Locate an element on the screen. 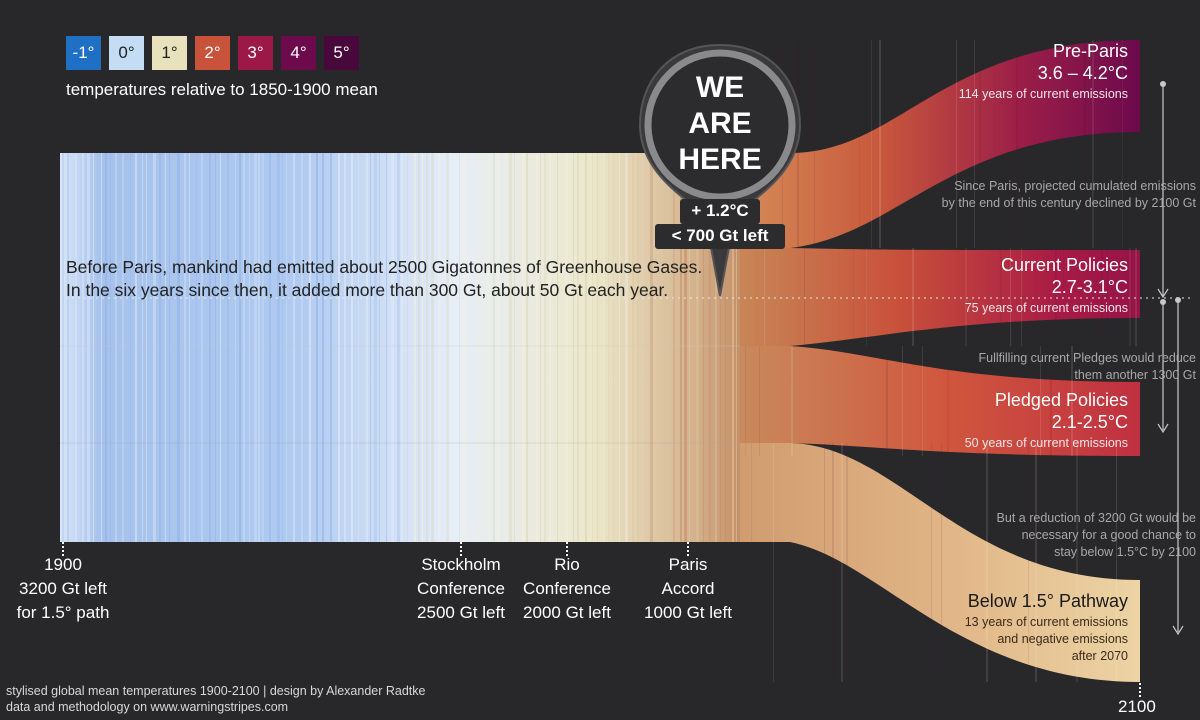  legend-swatch: 5° is located at coordinates (341, 53).